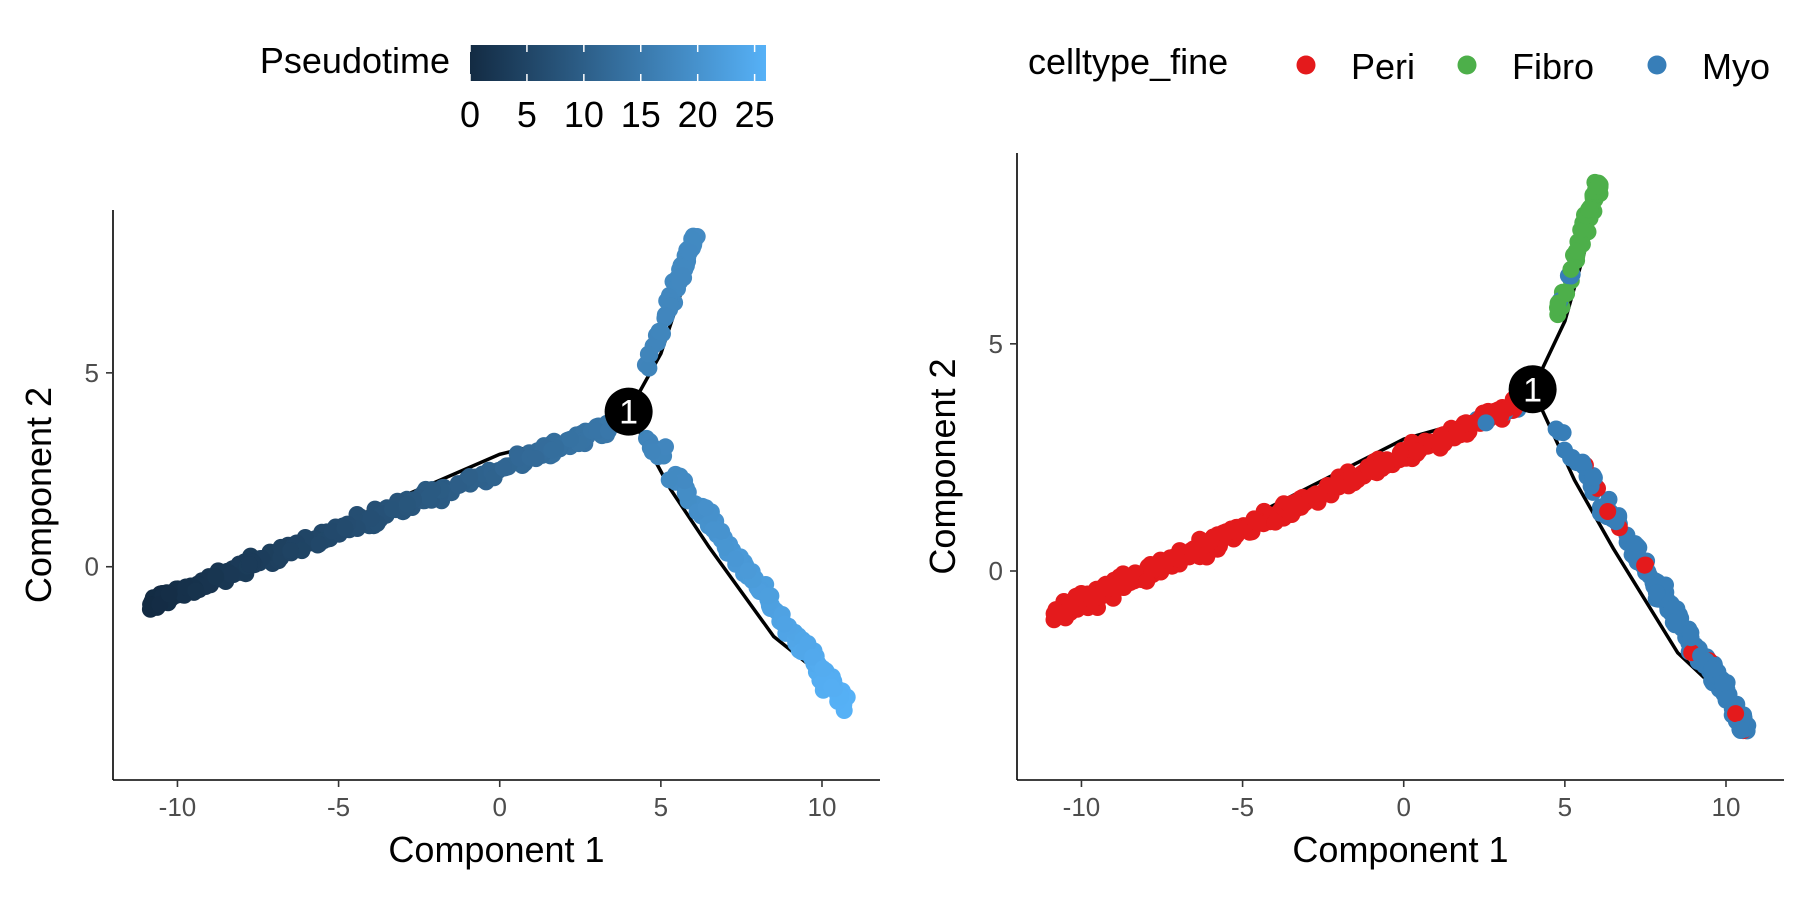 The width and height of the screenshot is (1800, 900). Describe the element at coordinates (641, 114) in the screenshot. I see `colorbar-tick-label: 15` at that location.